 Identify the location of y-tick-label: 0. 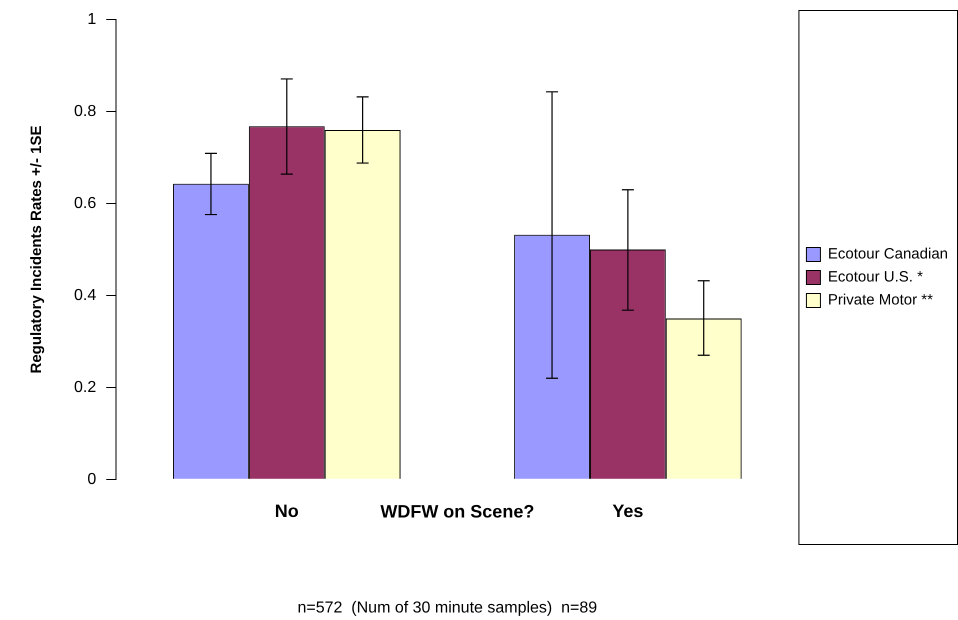
(91, 479).